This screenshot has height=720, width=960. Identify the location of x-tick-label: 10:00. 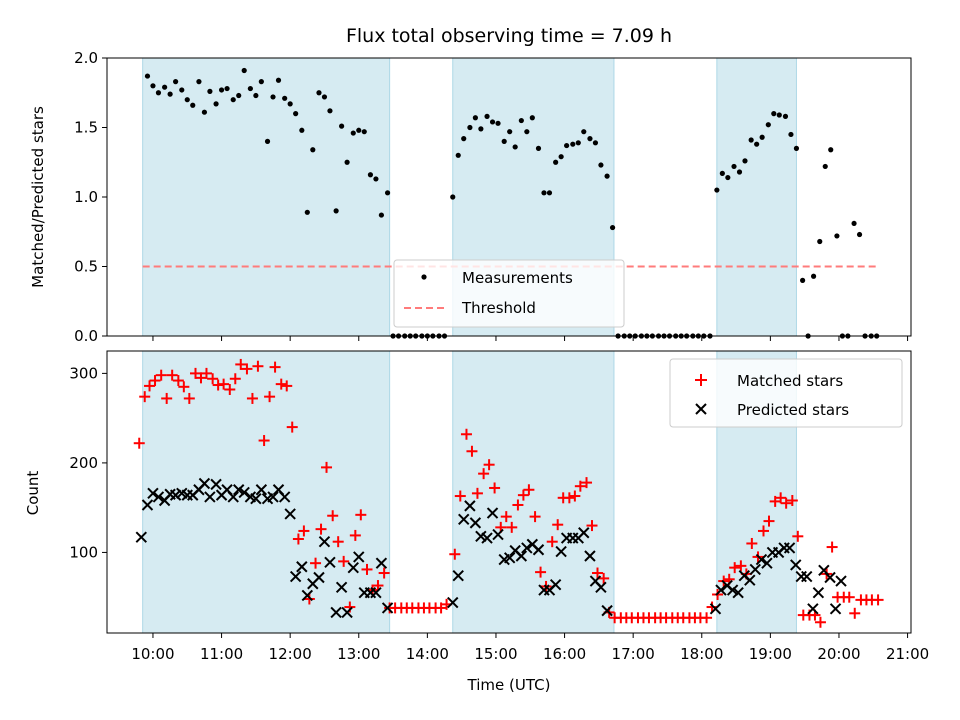
(152, 654).